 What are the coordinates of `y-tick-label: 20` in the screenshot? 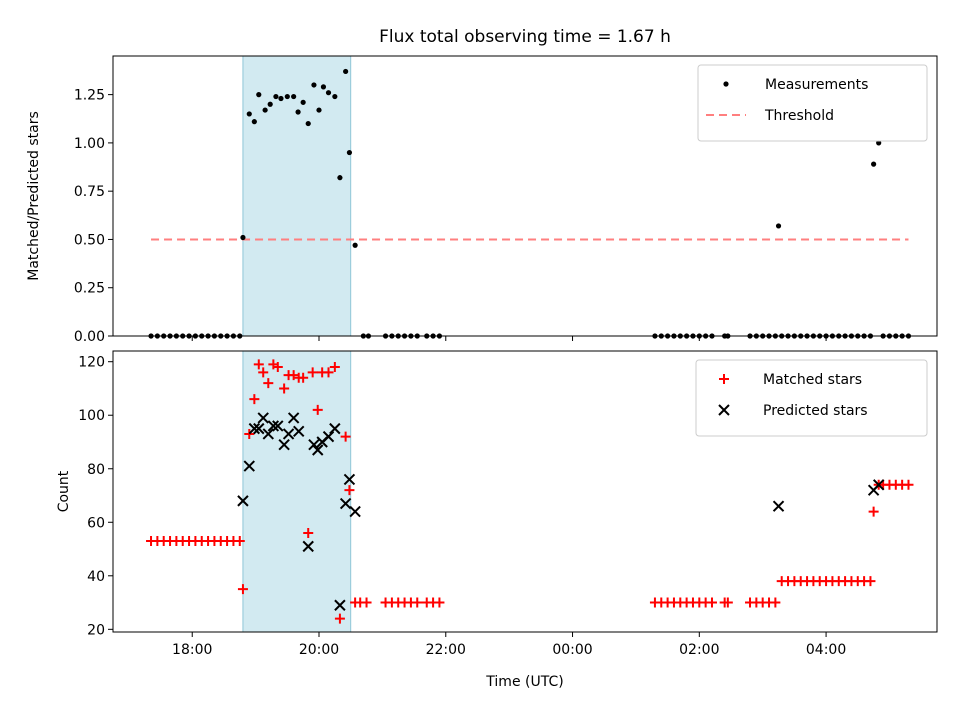 It's located at (96, 630).